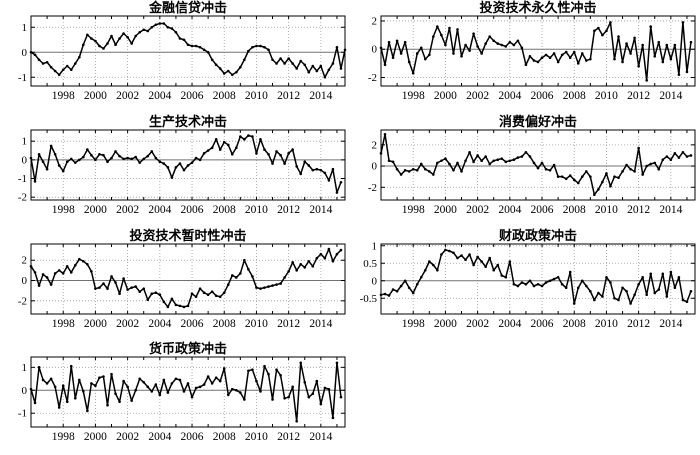  I want to click on line-chart-consumption-preference: -2 0 2 1998 2000 2002 2004 2006 2008 2010 2012 2014, so click(532, 172).